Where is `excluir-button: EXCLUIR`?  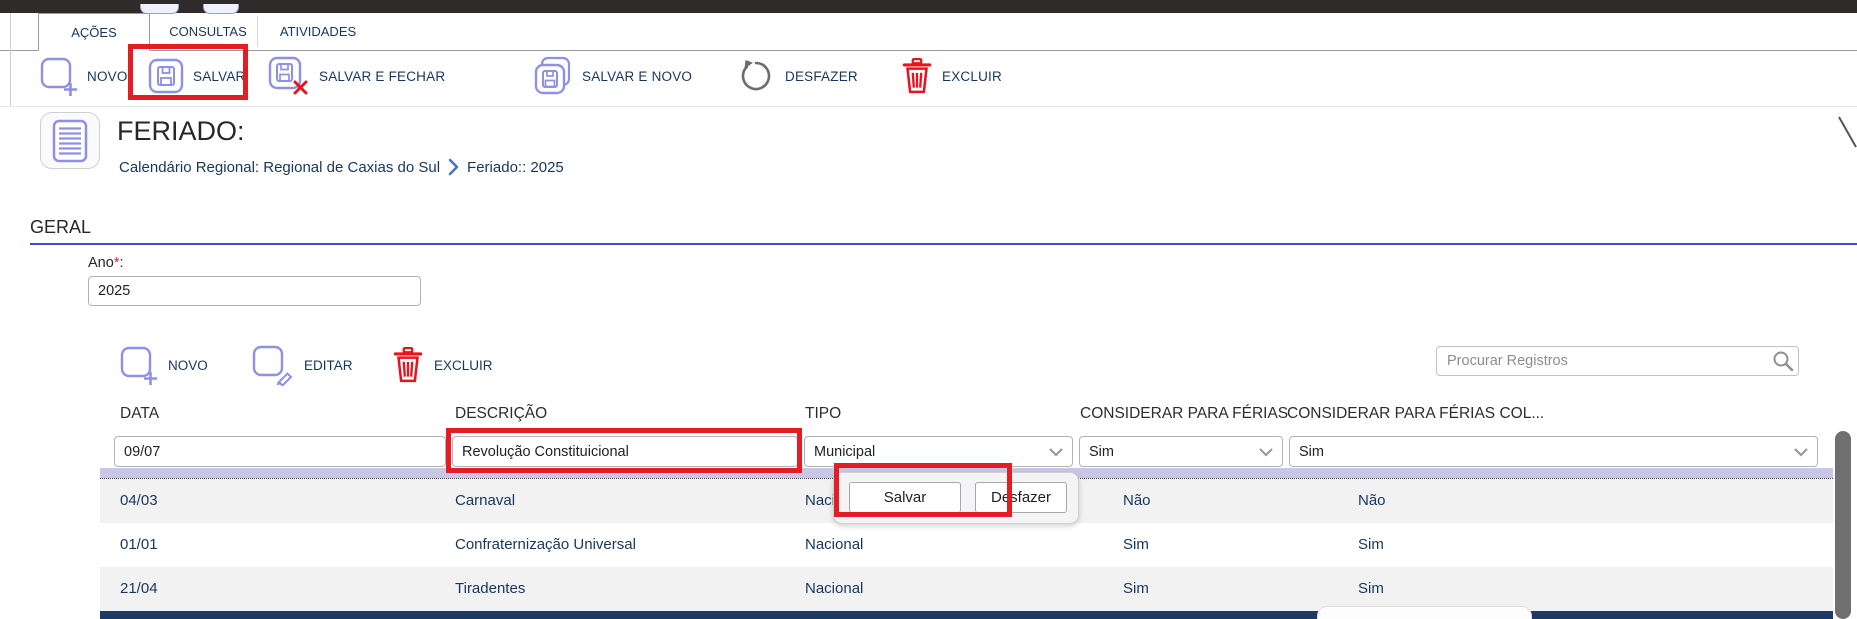 excluir-button: EXCLUIR is located at coordinates (951, 76).